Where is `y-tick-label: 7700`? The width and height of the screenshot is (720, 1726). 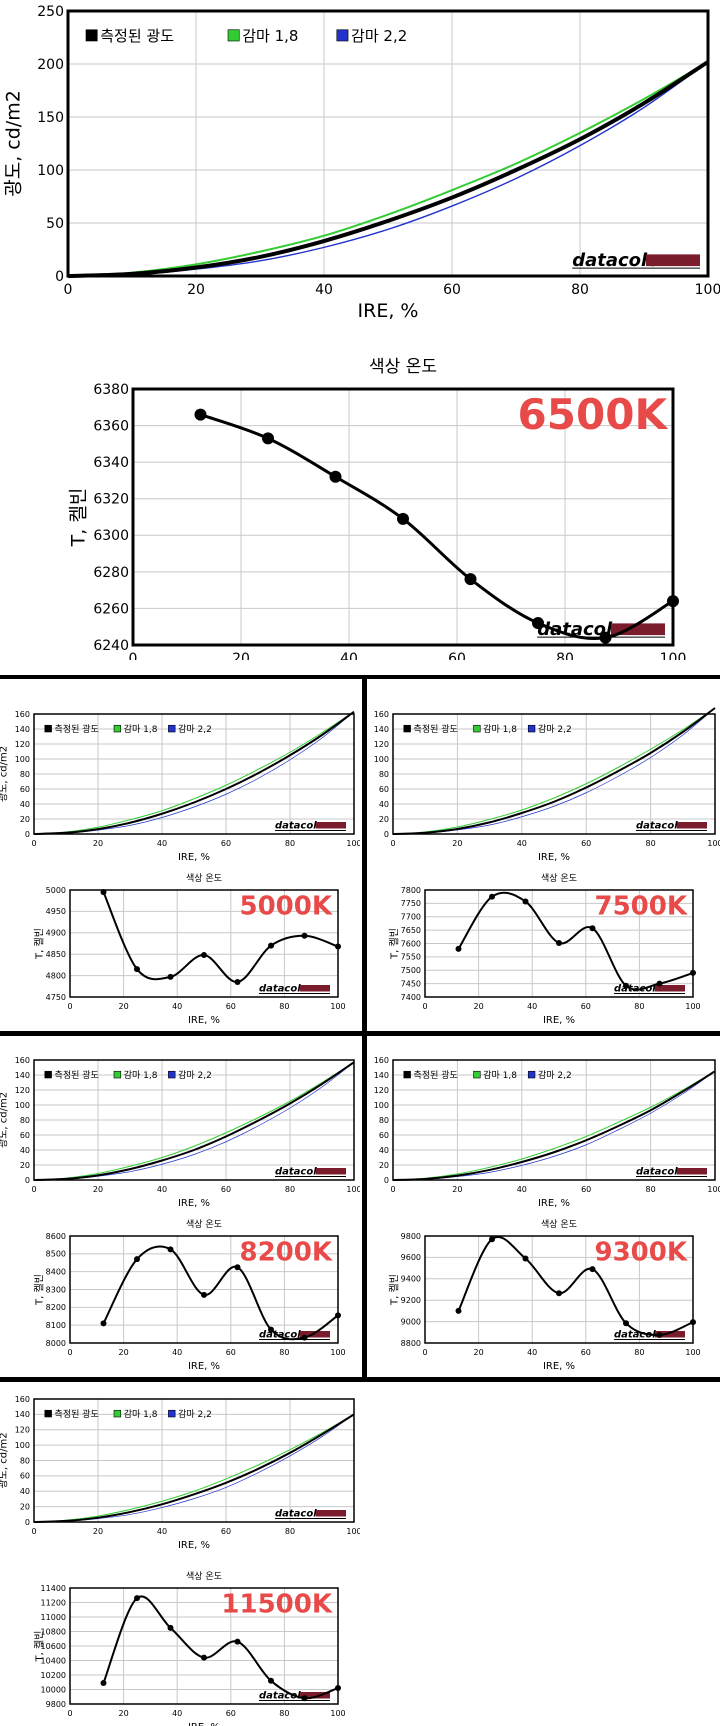 y-tick-label: 7700 is located at coordinates (411, 917).